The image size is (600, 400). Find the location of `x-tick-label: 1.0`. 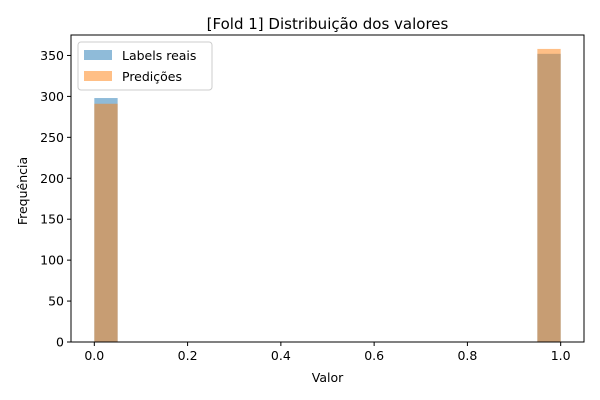

x-tick-label: 1.0 is located at coordinates (561, 355).